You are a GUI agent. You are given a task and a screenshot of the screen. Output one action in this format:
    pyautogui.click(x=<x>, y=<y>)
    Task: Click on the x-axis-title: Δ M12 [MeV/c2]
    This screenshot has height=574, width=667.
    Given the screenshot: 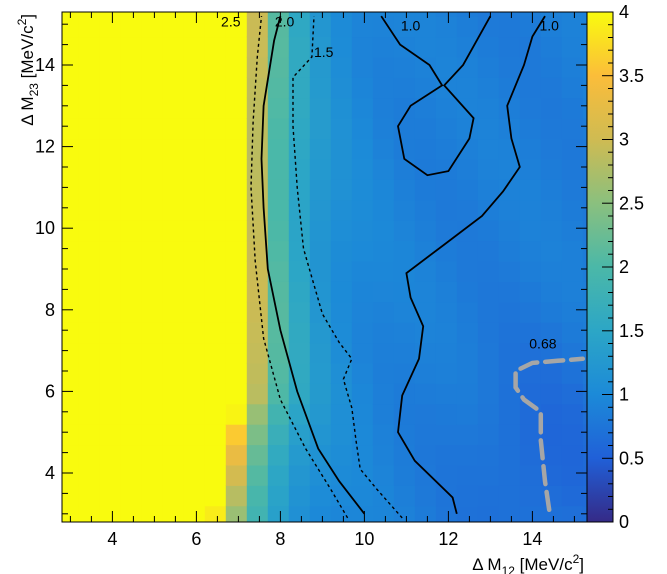 What is the action you would take?
    pyautogui.click(x=528, y=563)
    